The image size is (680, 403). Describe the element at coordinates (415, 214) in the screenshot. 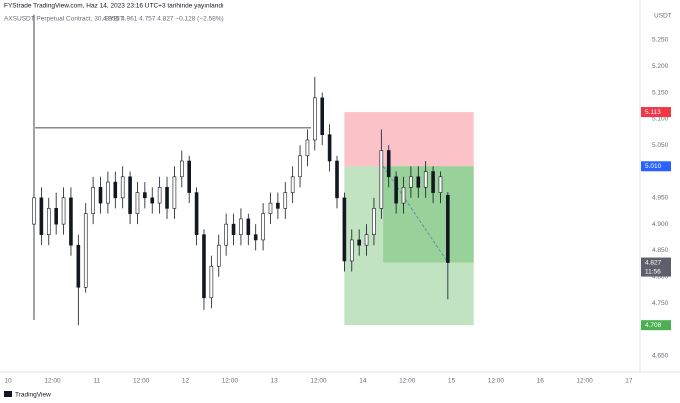

I see `trade-path` at that location.